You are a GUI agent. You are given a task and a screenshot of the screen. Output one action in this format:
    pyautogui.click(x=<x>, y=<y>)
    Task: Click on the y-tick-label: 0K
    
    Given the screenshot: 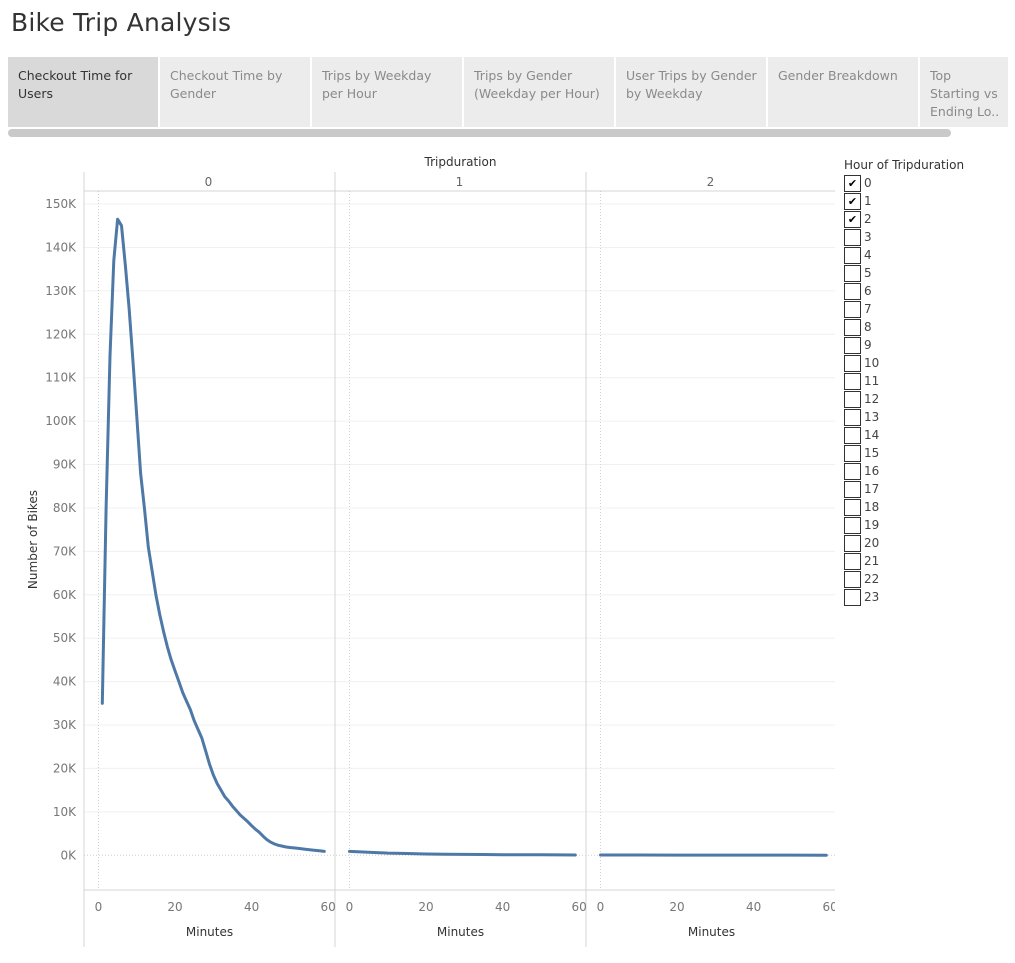 What is the action you would take?
    pyautogui.click(x=68, y=855)
    